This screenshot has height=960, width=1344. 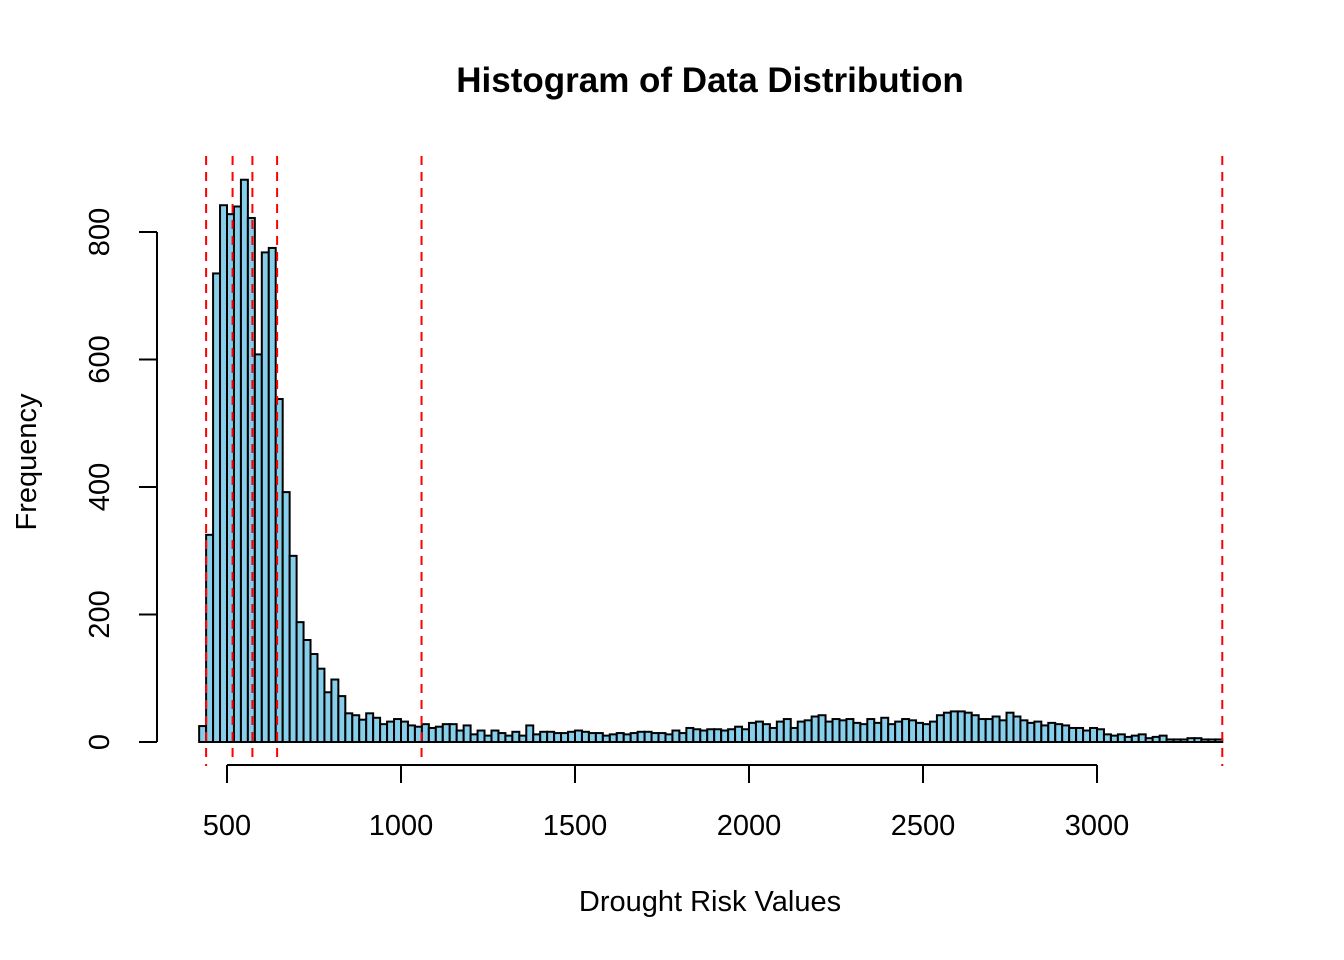 What do you see at coordinates (27, 462) in the screenshot?
I see `y-axis-label: Frequency` at bounding box center [27, 462].